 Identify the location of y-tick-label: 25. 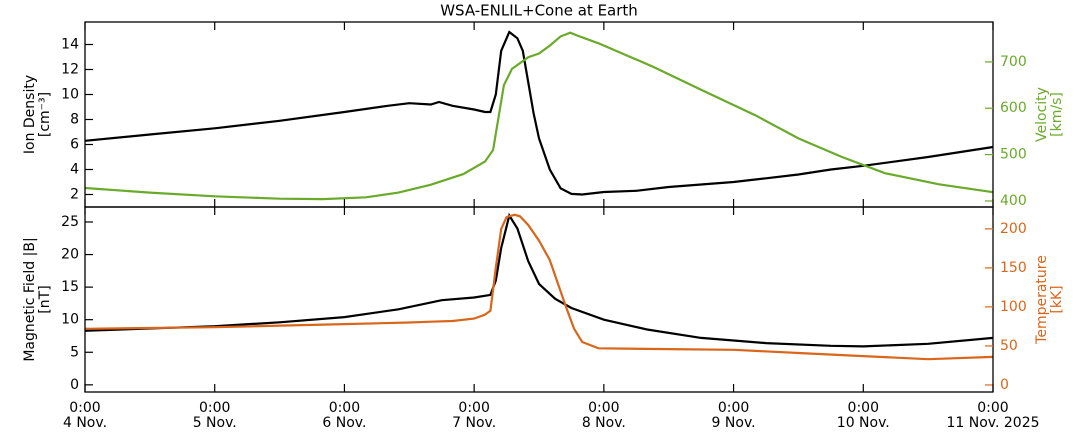
(70, 222).